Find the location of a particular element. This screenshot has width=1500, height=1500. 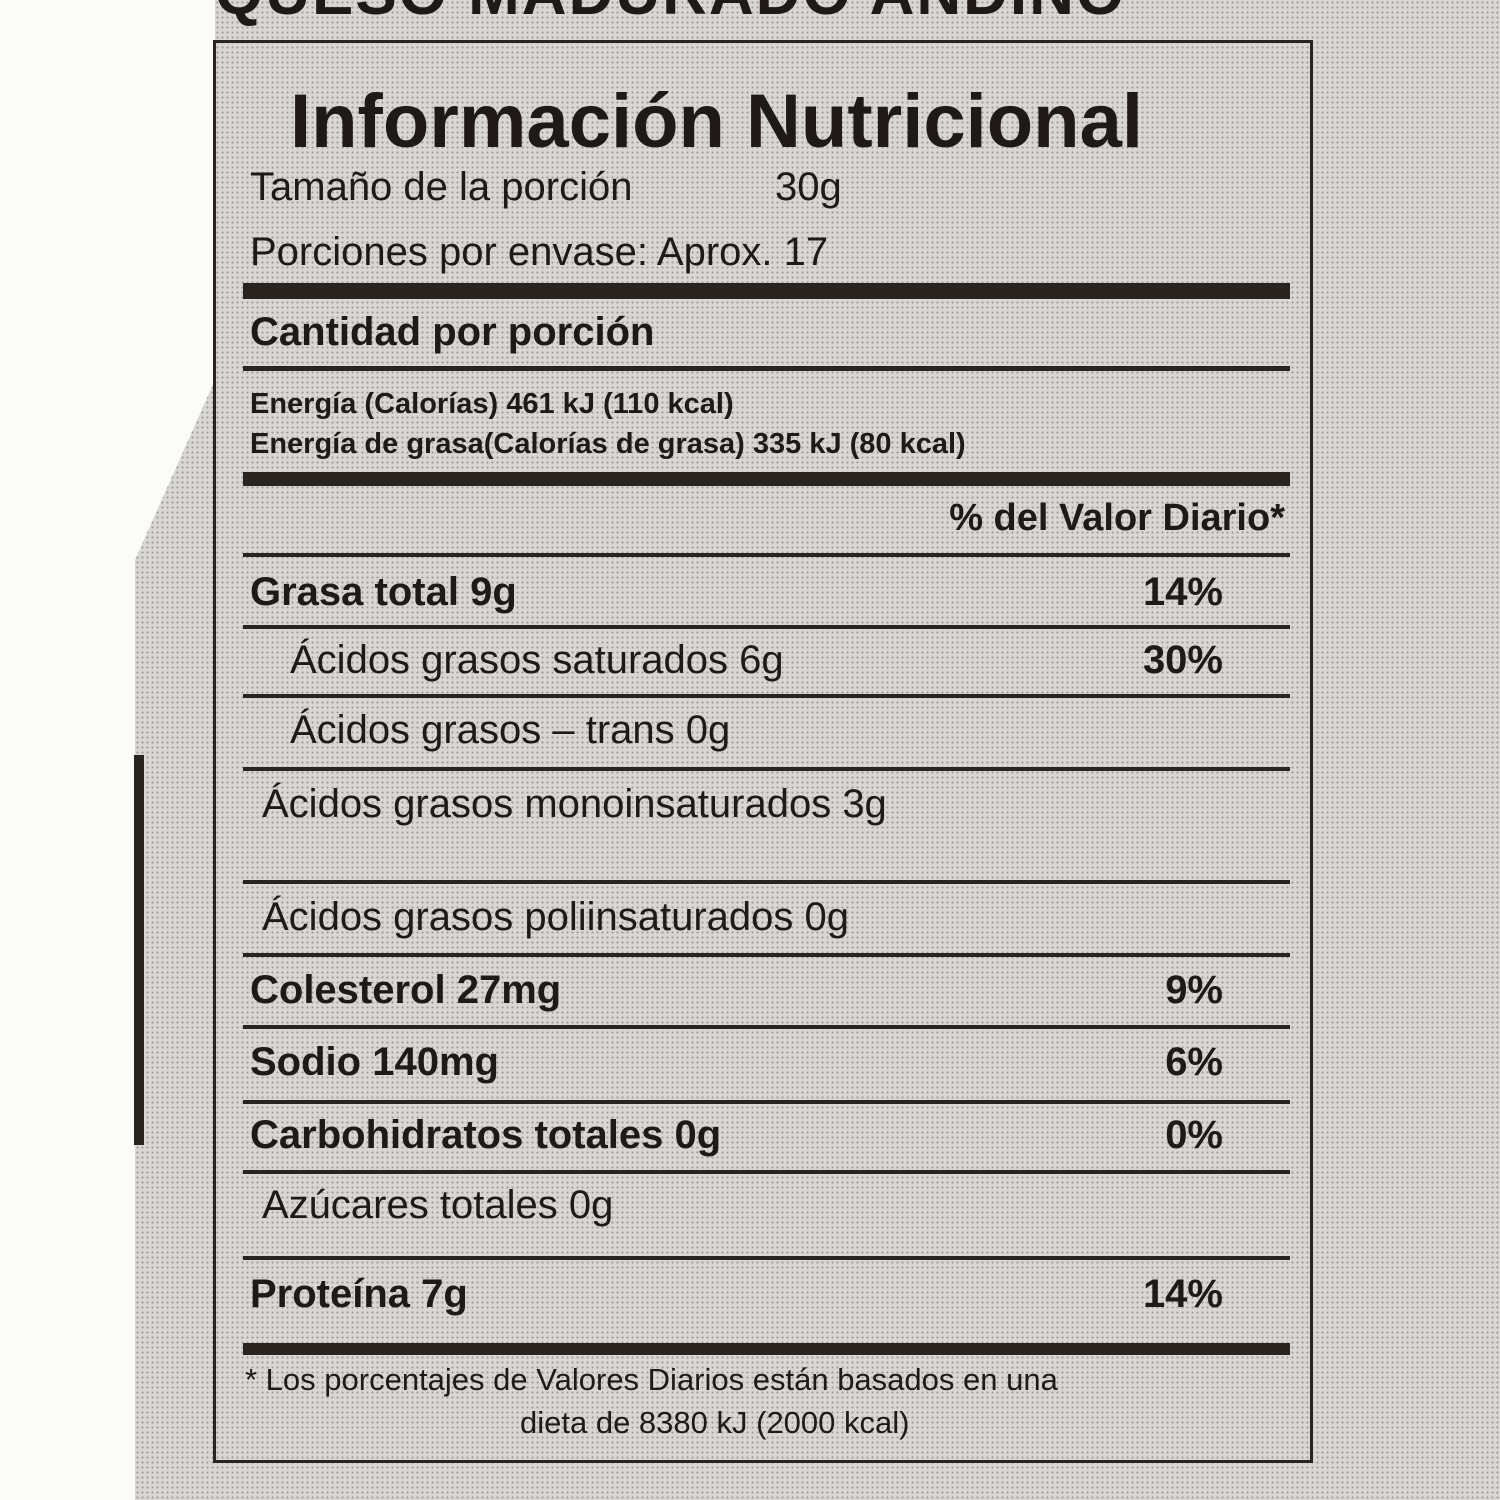

daily-value-header: % del Valor Diario* is located at coordinates (1117, 518).